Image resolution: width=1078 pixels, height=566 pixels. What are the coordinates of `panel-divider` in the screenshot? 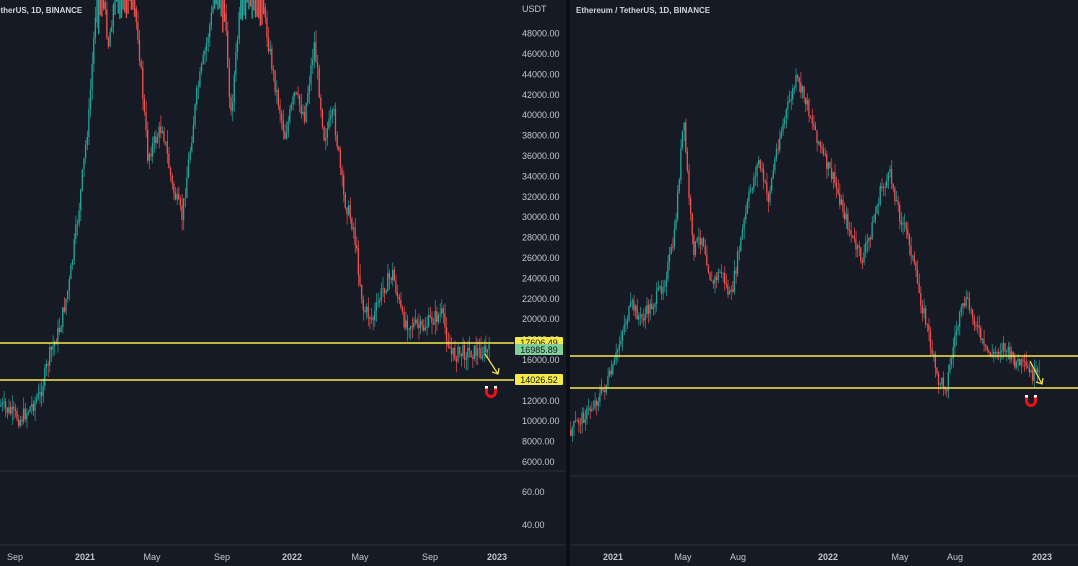 It's located at (568, 283).